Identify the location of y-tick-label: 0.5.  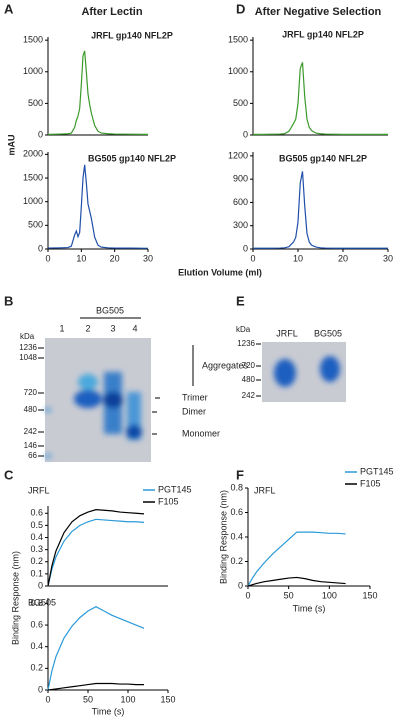
(36, 525).